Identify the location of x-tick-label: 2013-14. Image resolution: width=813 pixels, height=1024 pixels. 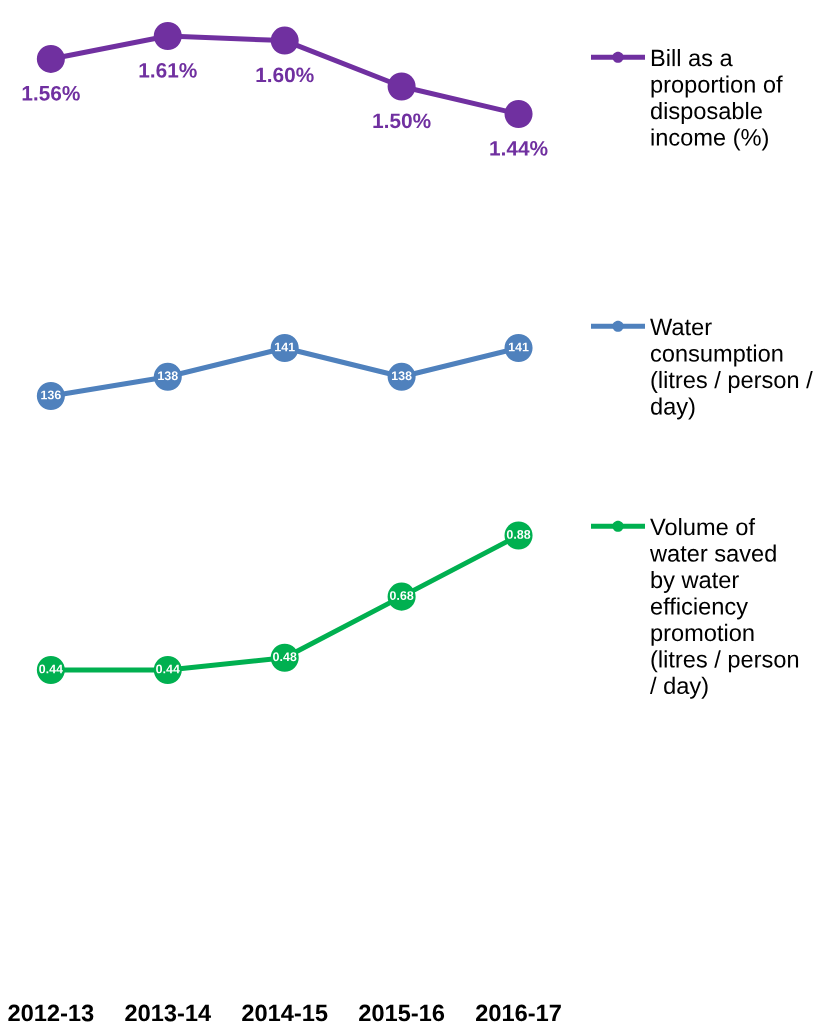
(168, 1013).